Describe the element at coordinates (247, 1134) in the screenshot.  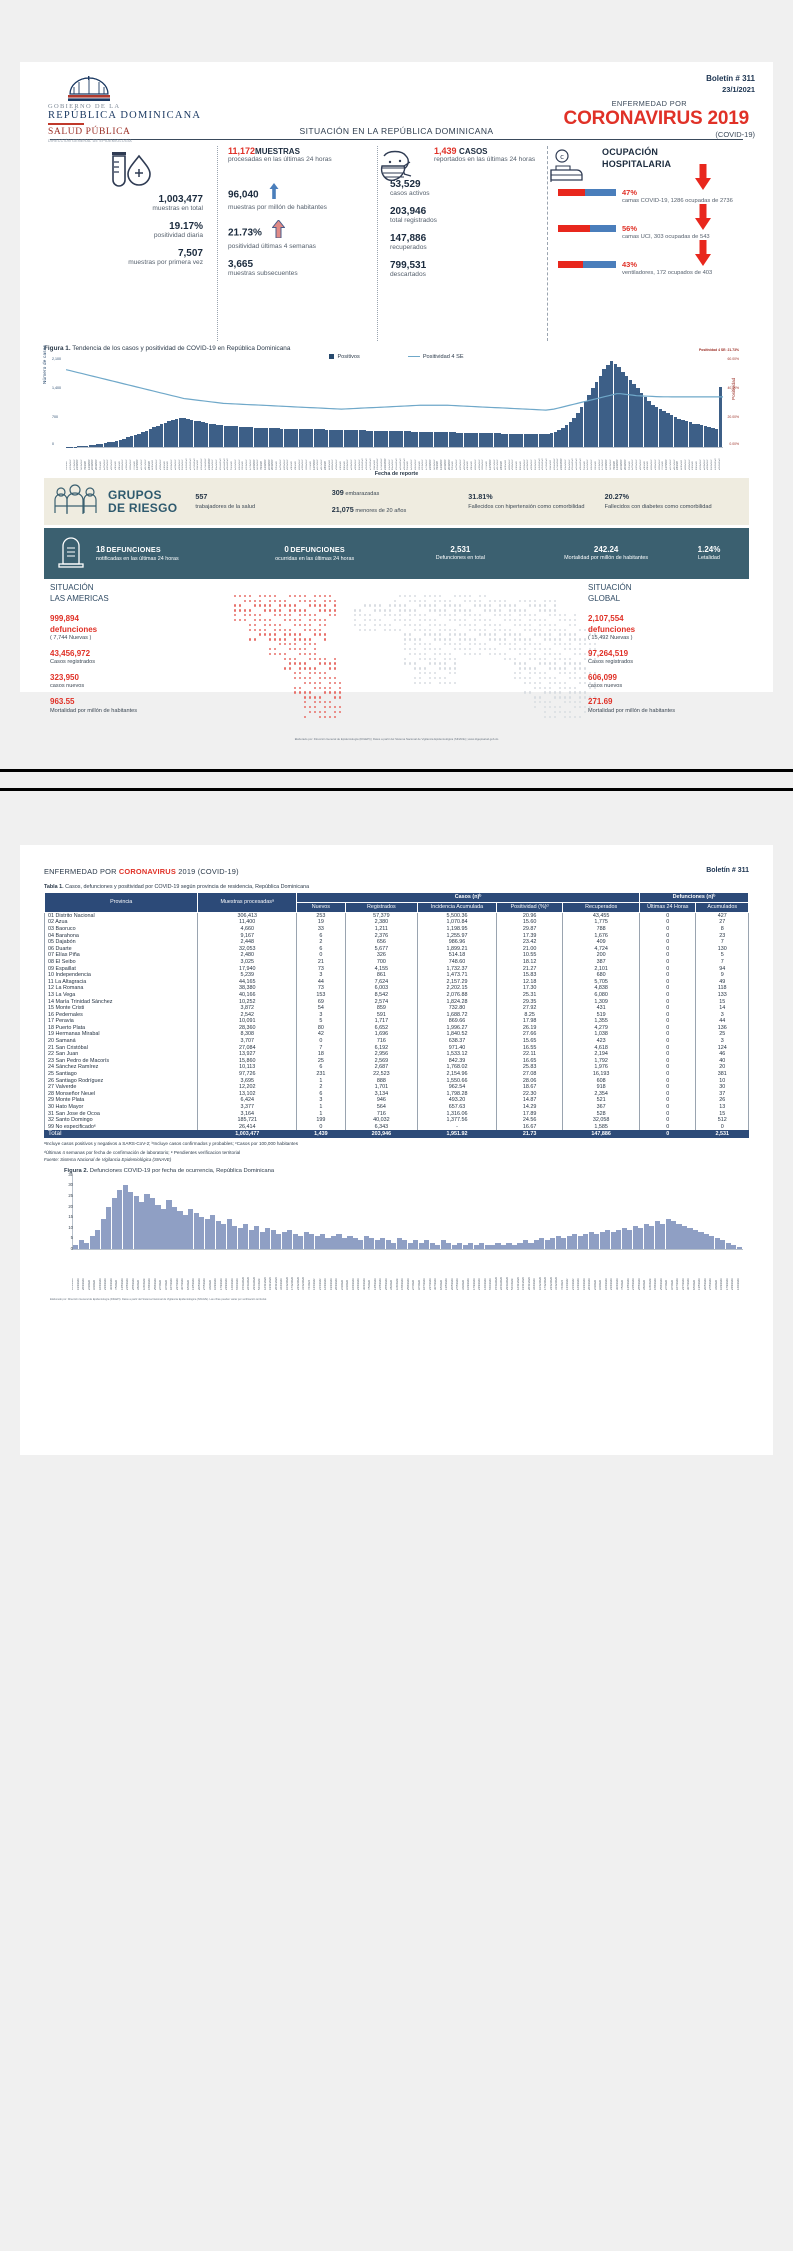
I see `cell-total-value: 1,003,477` at that location.